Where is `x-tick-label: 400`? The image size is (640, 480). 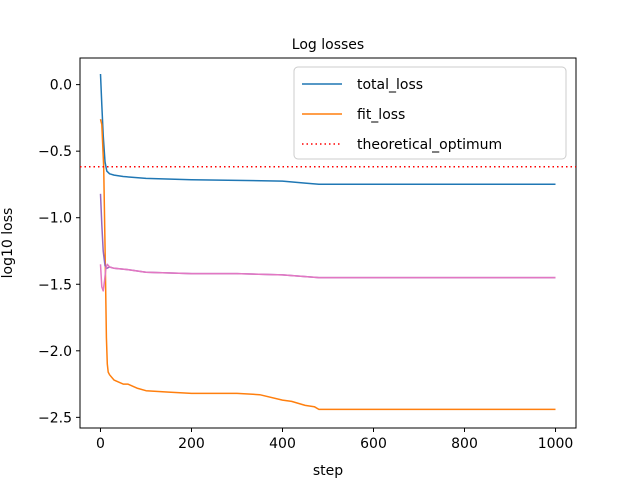
x-tick-label: 400 is located at coordinates (282, 444).